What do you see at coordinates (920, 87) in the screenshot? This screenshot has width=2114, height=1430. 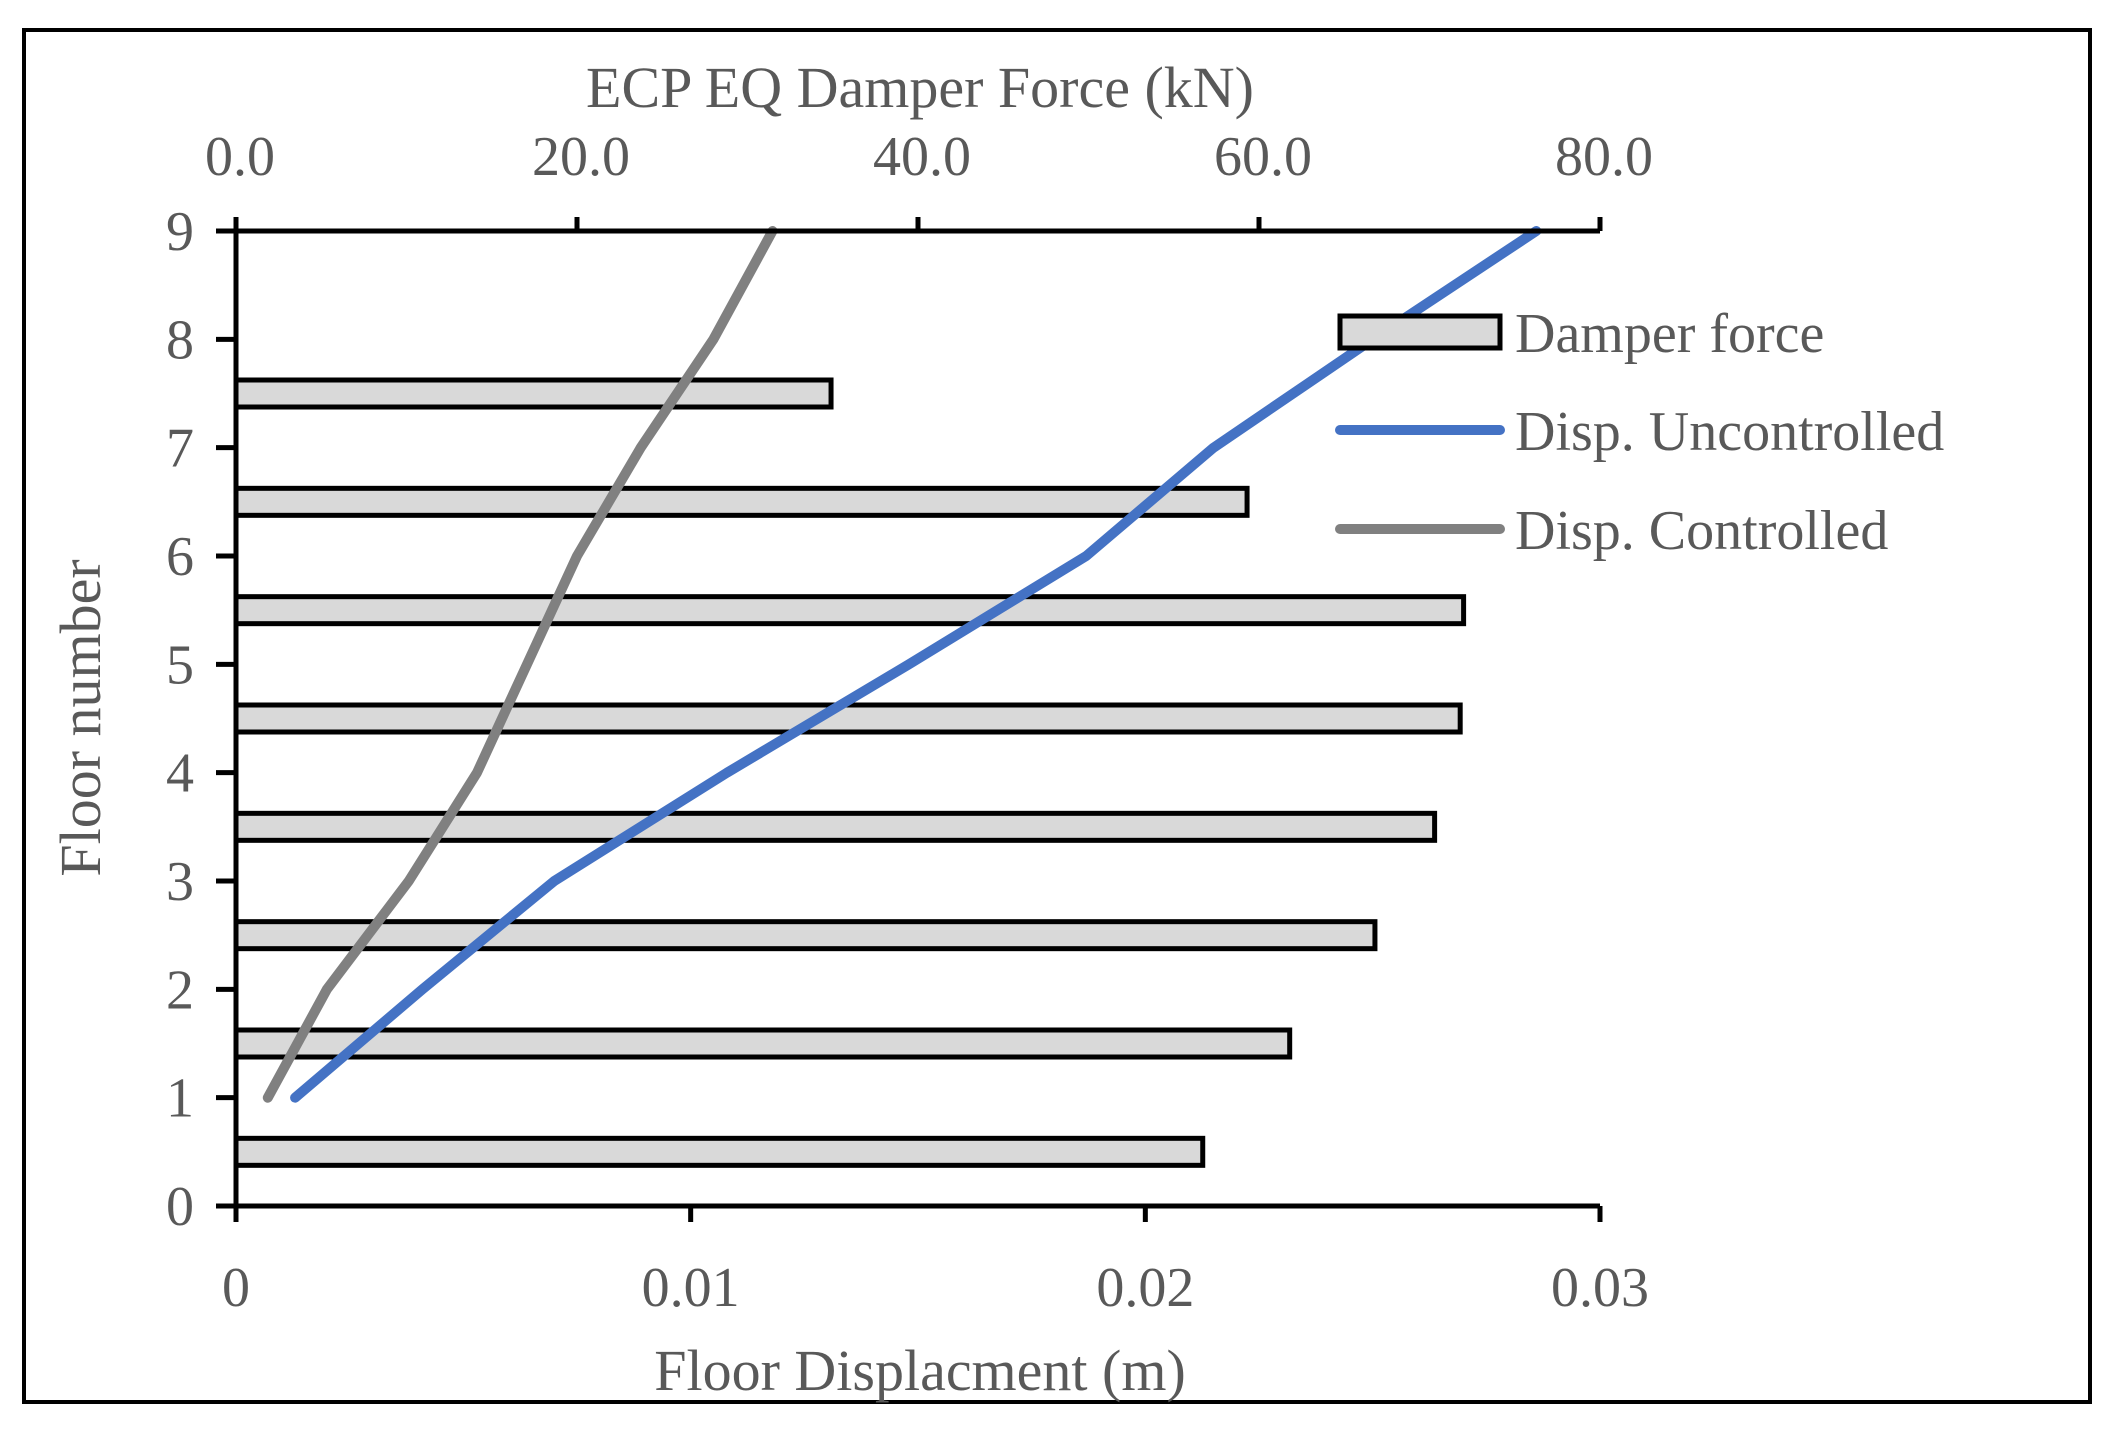 I see `top-axis-title: ECP EQ Damper Force (kN)` at bounding box center [920, 87].